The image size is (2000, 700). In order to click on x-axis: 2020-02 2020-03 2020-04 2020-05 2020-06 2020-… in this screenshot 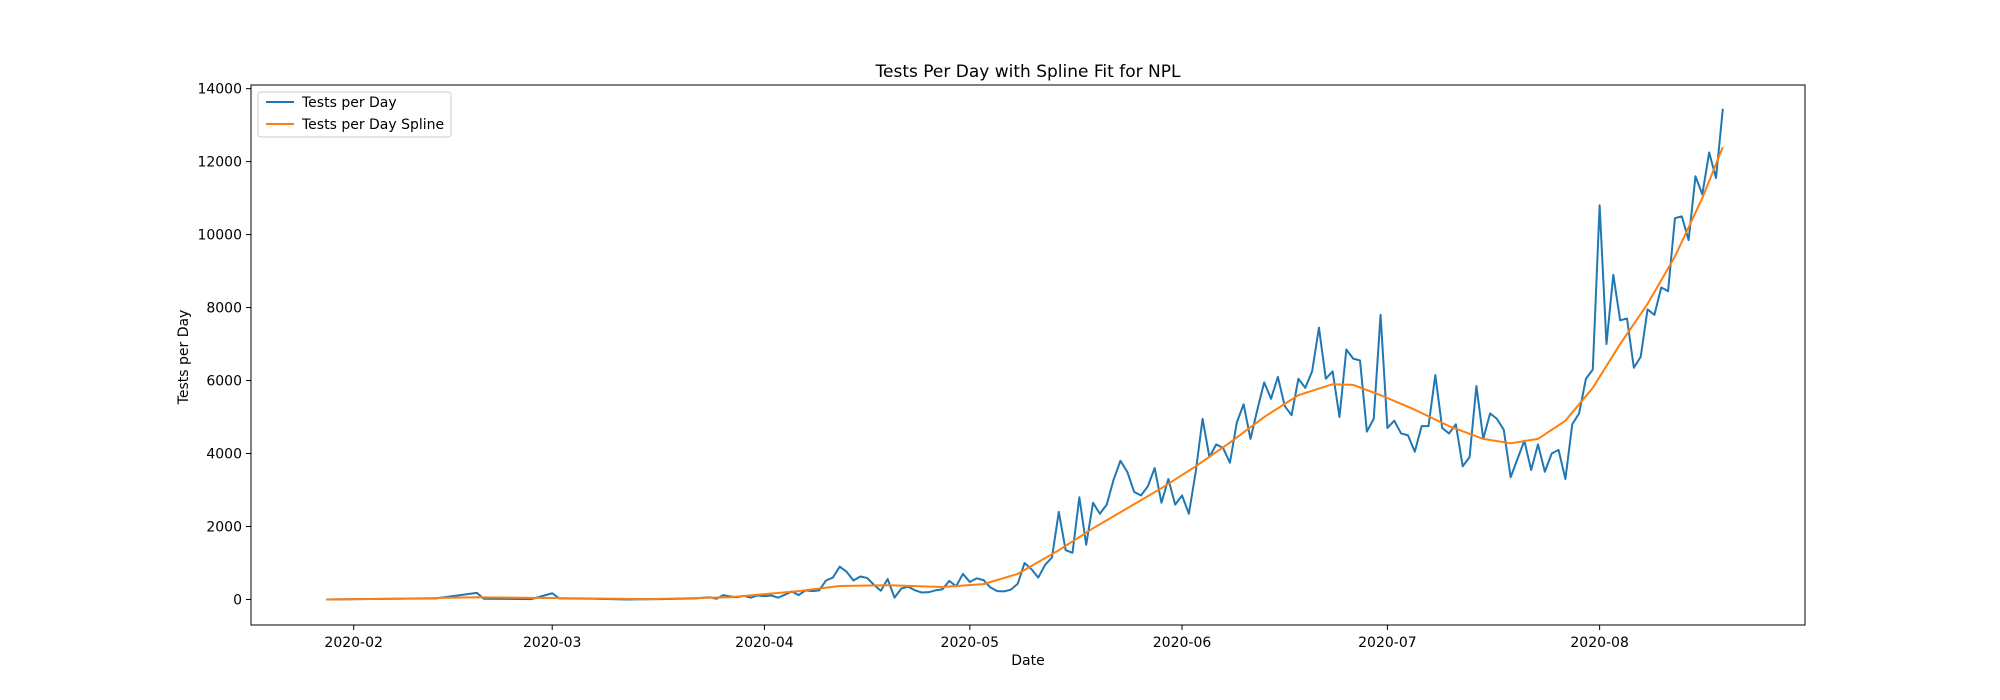, I will do `click(976, 638)`.